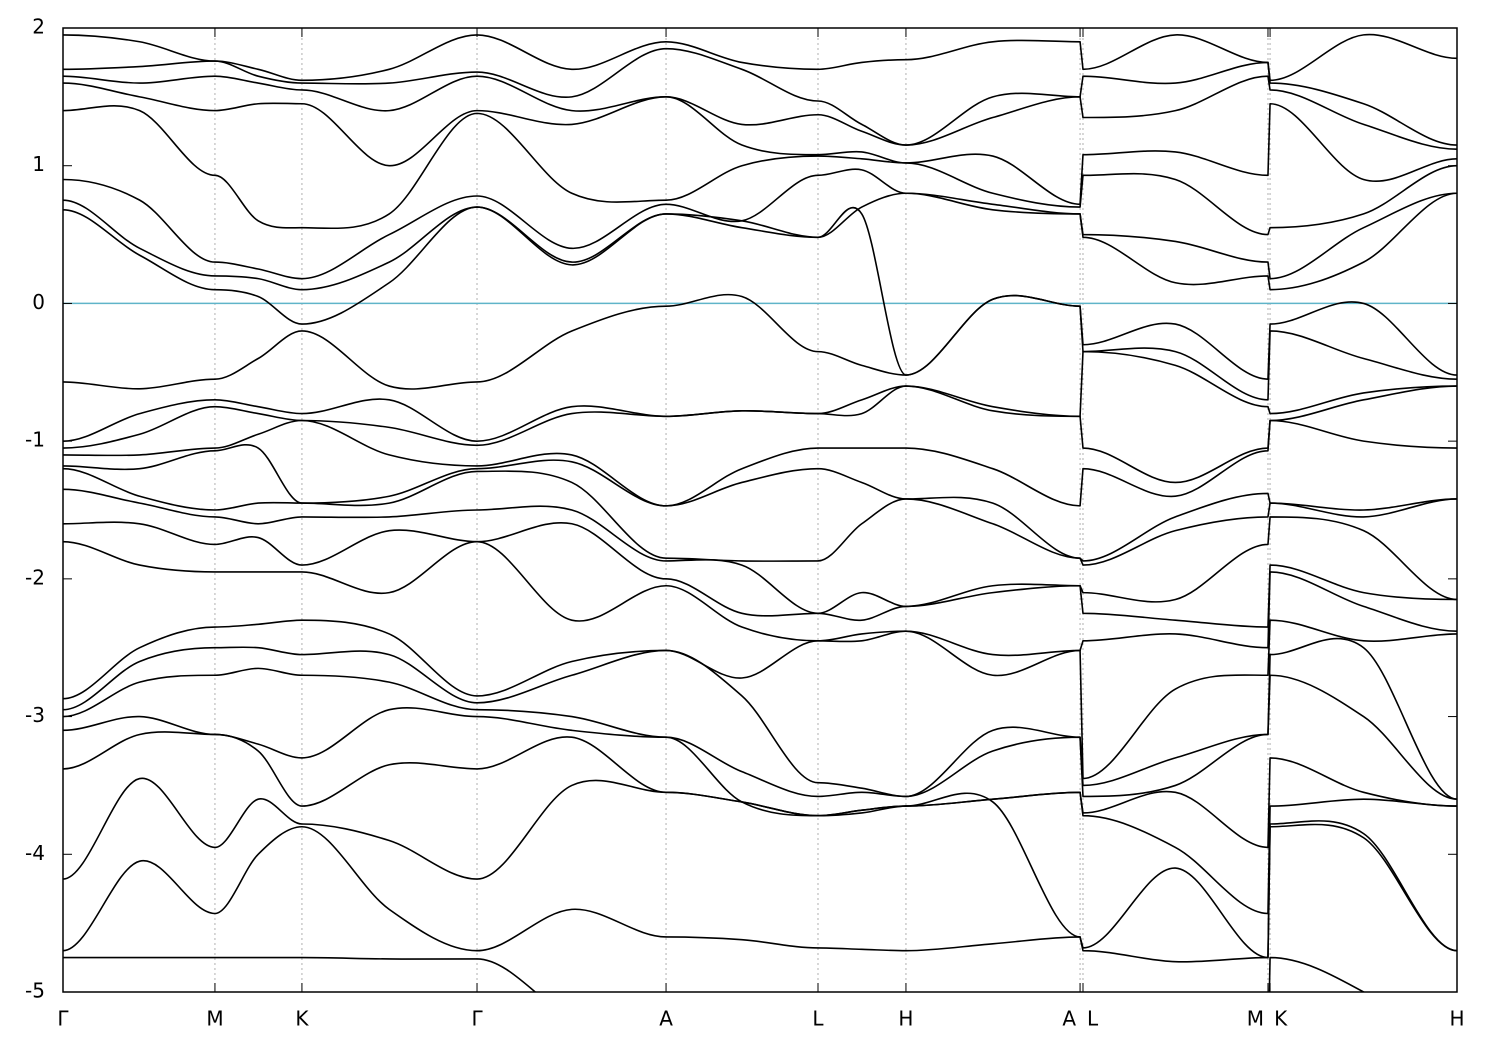 This screenshot has height=1050, width=1500. What do you see at coordinates (38, 302) in the screenshot?
I see `y-tick-label: 0` at bounding box center [38, 302].